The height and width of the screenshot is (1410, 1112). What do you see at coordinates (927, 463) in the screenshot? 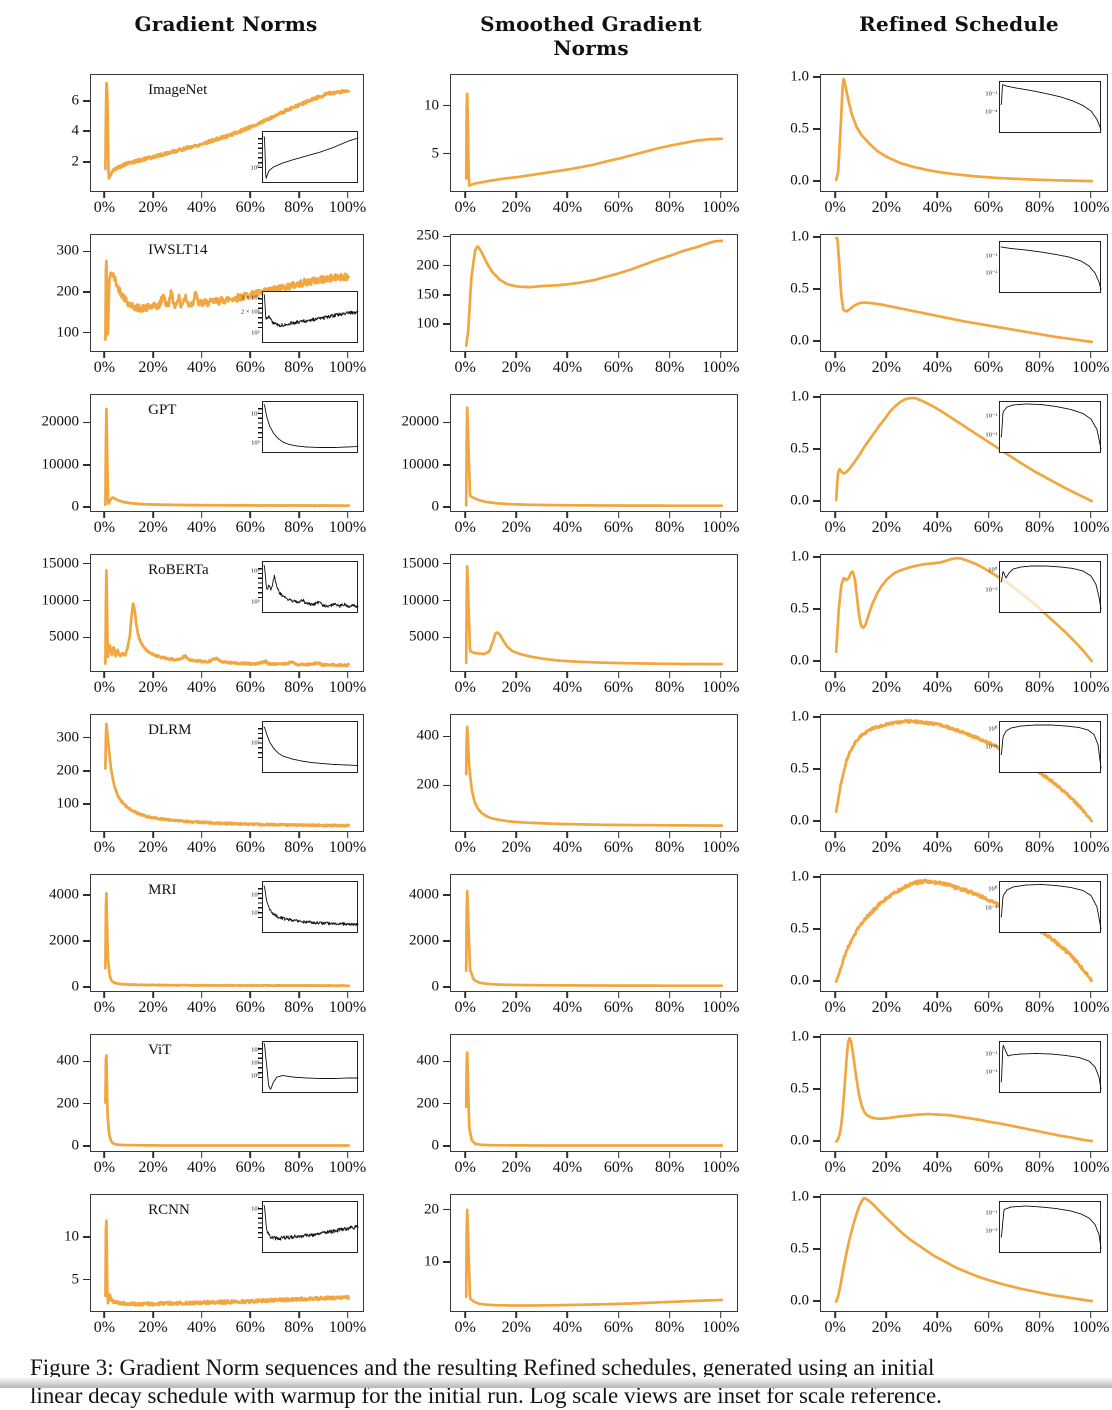
I see `plot-gpt-refined-schedule: 0.0 0.5 1.0 10⁻¹ 10⁻³ 0% 20% 40% 60% 80% 100%` at bounding box center [927, 463].